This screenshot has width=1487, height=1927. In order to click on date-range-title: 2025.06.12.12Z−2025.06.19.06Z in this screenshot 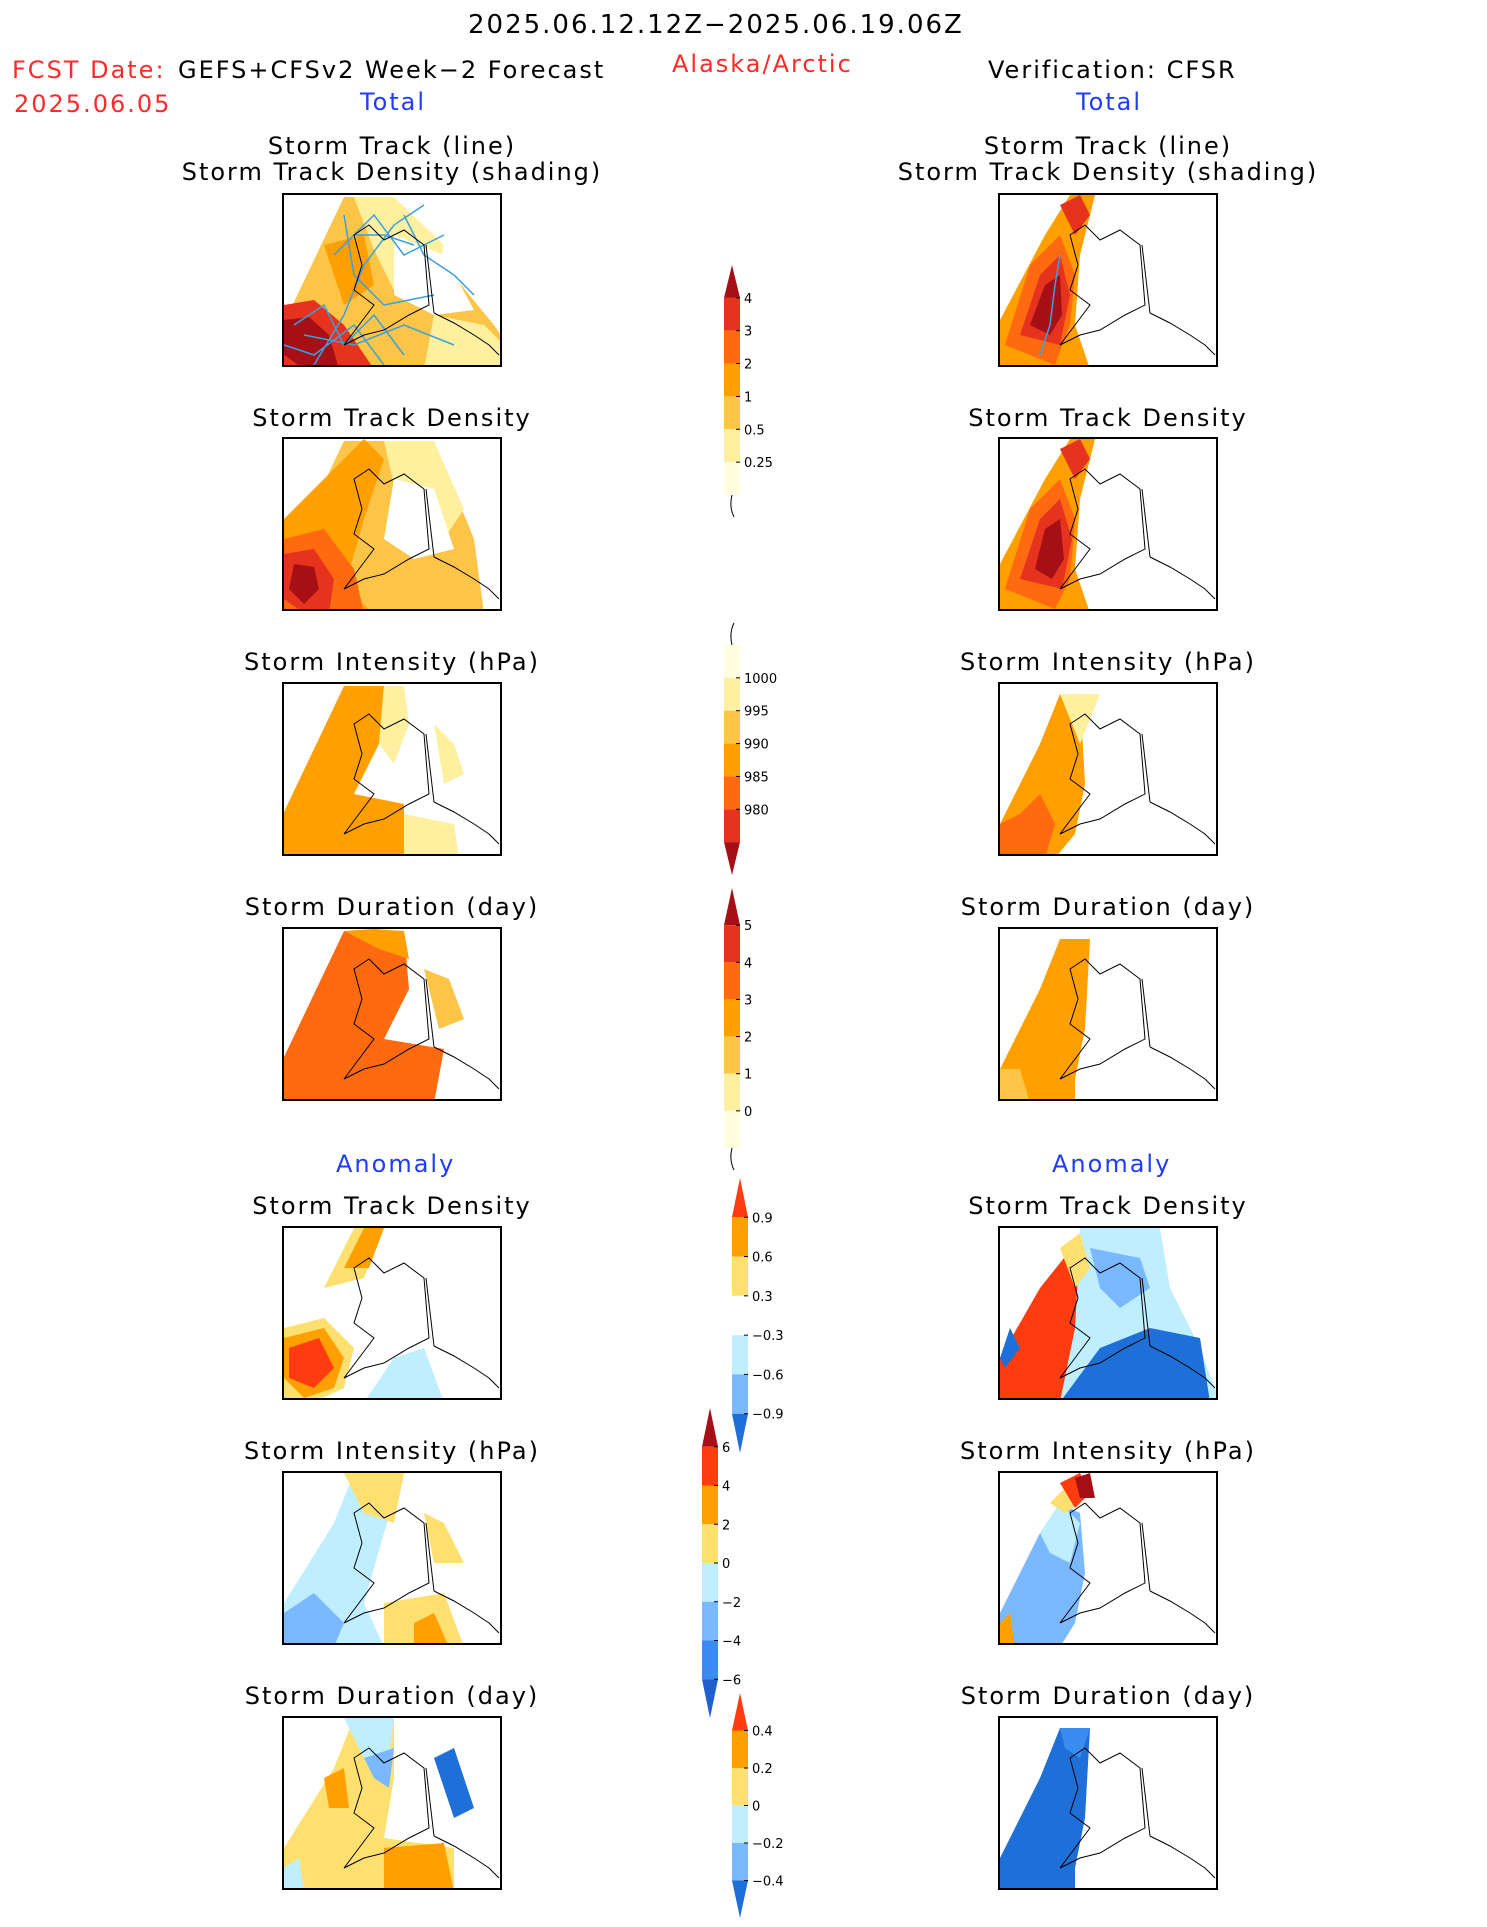, I will do `click(716, 25)`.